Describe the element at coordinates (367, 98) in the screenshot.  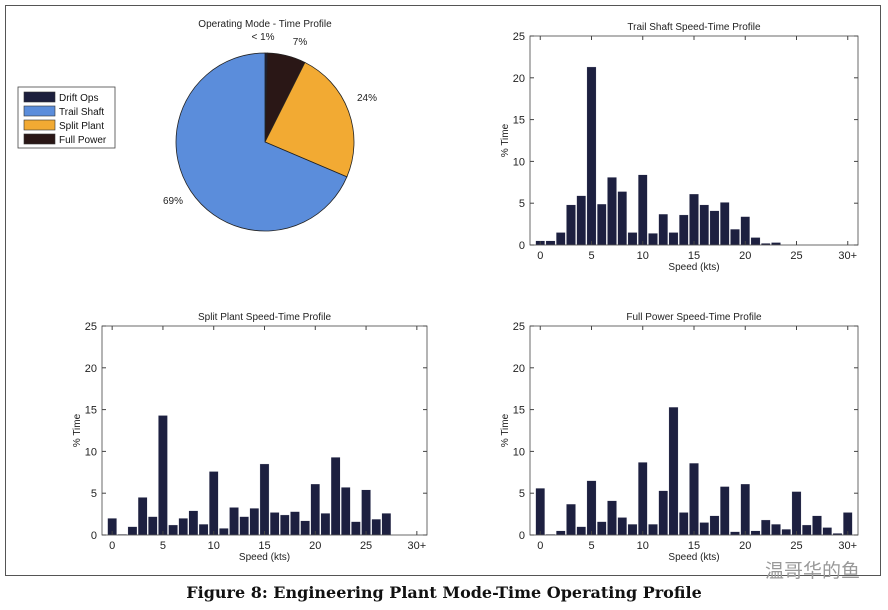
I see `pie-label: 24%` at that location.